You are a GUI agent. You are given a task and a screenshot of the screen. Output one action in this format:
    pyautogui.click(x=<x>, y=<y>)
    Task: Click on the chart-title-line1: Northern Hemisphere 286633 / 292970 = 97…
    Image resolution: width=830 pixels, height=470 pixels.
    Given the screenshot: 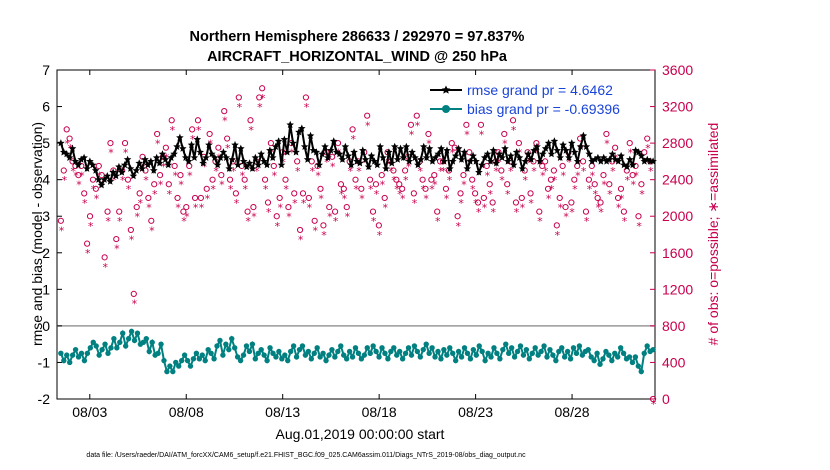 What is the action you would take?
    pyautogui.click(x=357, y=37)
    